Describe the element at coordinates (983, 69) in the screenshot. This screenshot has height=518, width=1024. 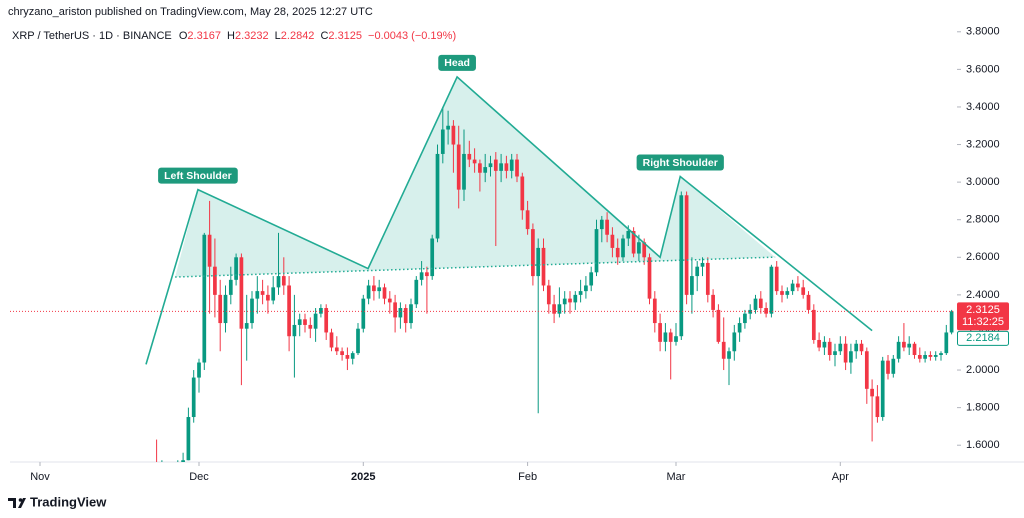
I see `y-tick-label: 3.6000` at that location.